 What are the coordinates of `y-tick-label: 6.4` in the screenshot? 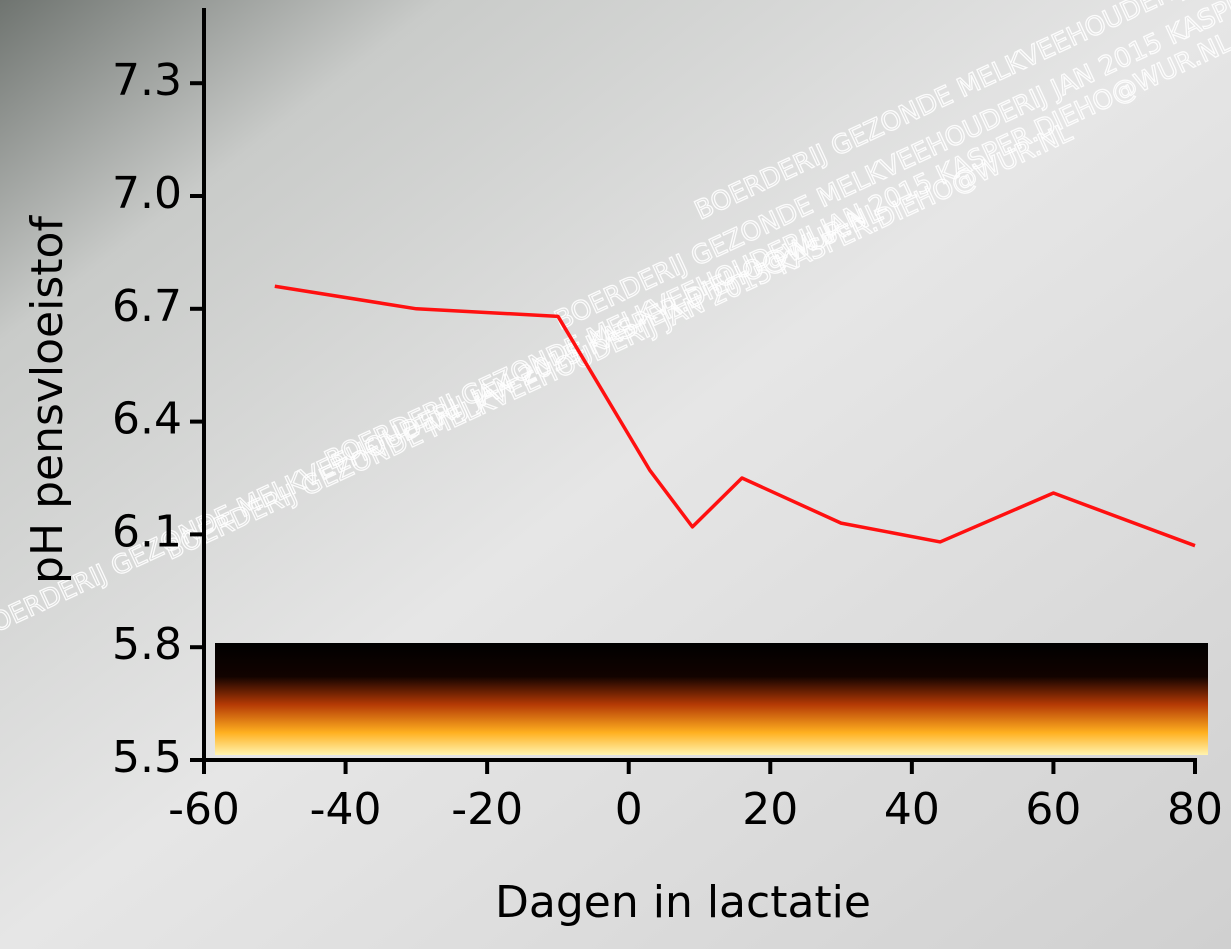 It's located at (147, 419).